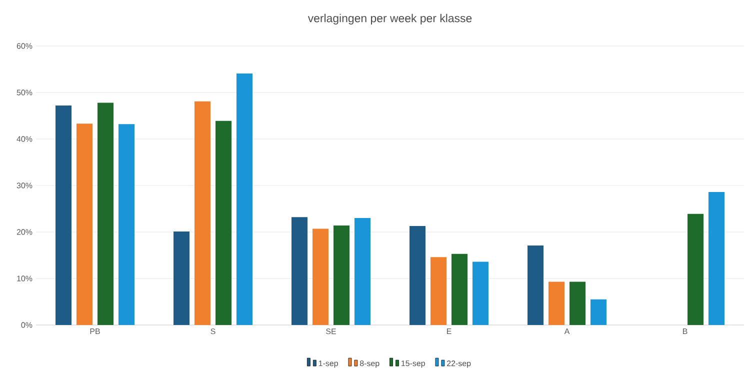 The image size is (750, 383). I want to click on chart-title: verlagingen per week per klasse, so click(390, 19).